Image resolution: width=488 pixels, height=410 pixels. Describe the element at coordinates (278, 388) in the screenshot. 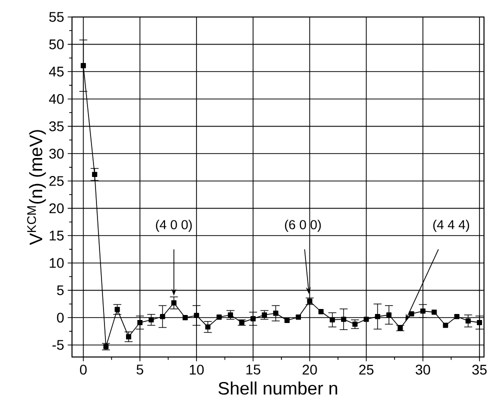

I see `x-axis-title: Shell number n` at that location.